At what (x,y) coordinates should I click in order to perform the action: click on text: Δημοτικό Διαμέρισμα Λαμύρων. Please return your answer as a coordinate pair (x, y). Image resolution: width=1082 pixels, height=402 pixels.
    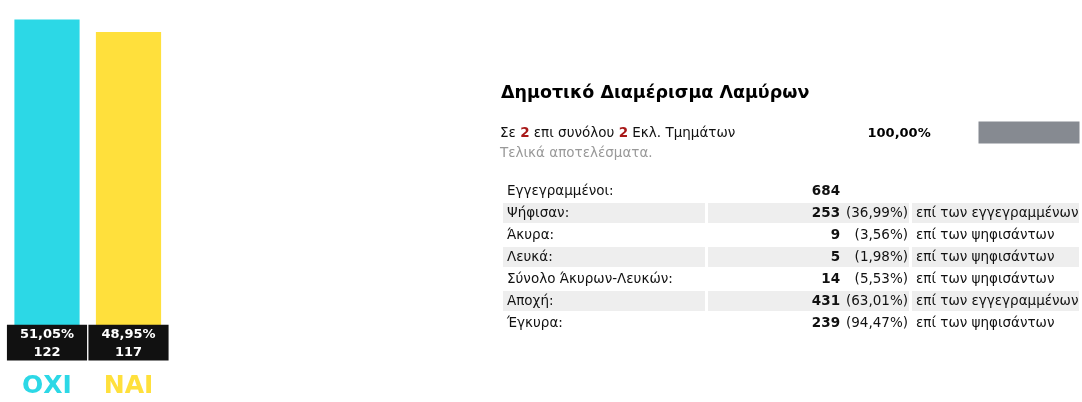
    Looking at the image, I should click on (655, 92).